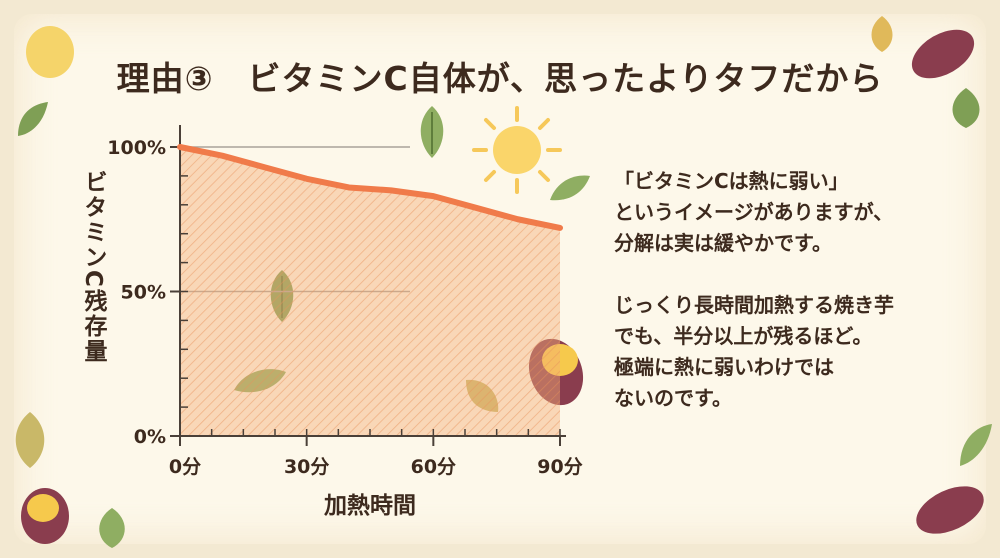 The height and width of the screenshot is (558, 1000). Describe the element at coordinates (93, 267) in the screenshot. I see `y-axis-label: ビタミンC残存量` at that location.